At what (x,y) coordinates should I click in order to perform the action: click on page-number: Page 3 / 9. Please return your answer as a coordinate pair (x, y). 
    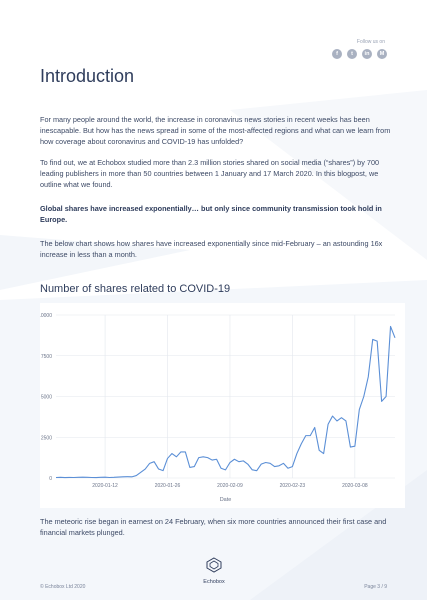
    Looking at the image, I should click on (375, 587).